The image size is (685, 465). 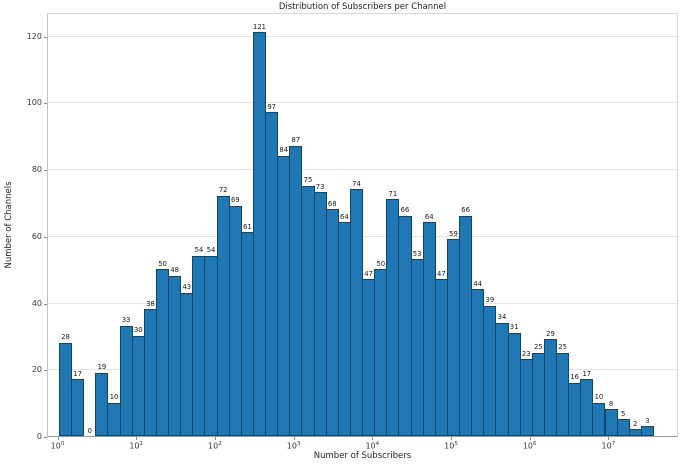 What do you see at coordinates (611, 403) in the screenshot?
I see `bar-value-label: 8` at bounding box center [611, 403].